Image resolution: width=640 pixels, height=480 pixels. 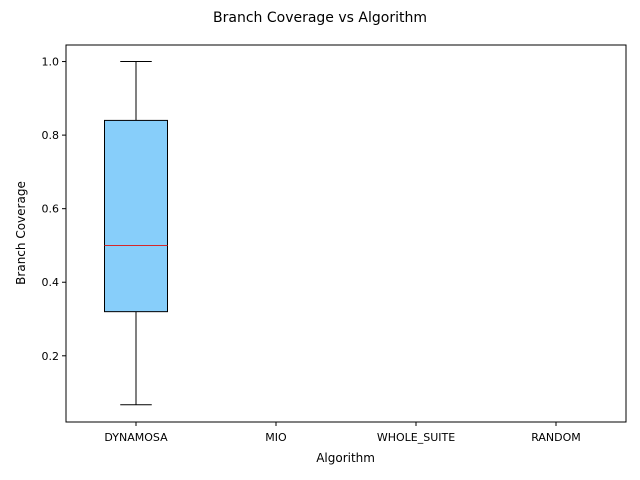 I want to click on box-iqr, so click(x=136, y=216).